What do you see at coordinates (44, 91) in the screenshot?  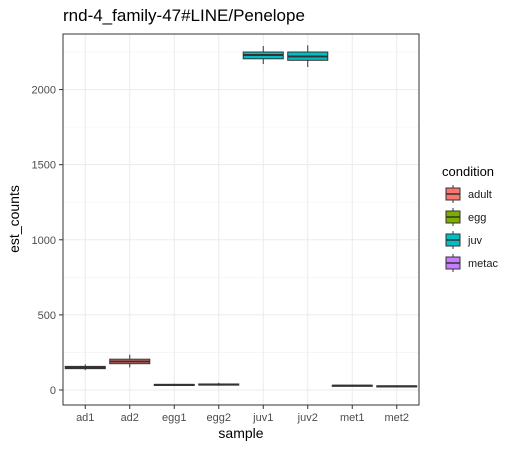 I see `y-tick-label: 2000` at bounding box center [44, 91].